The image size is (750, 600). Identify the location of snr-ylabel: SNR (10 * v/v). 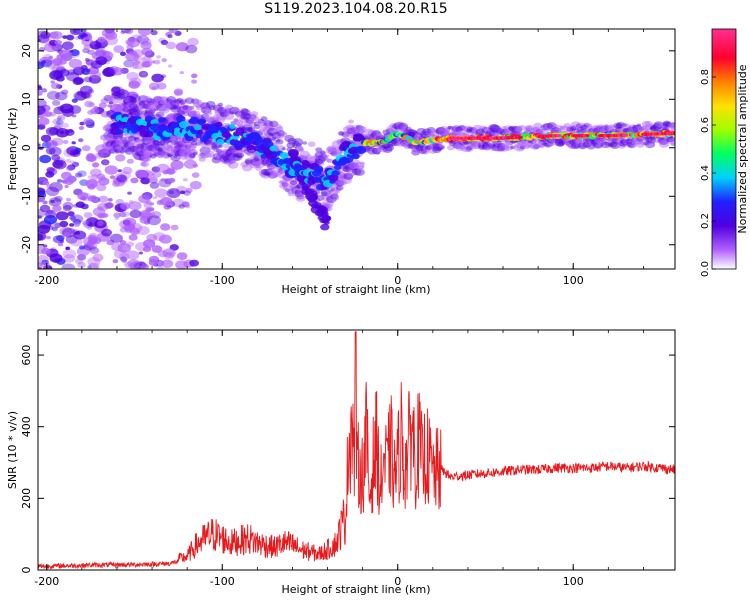
(12, 450).